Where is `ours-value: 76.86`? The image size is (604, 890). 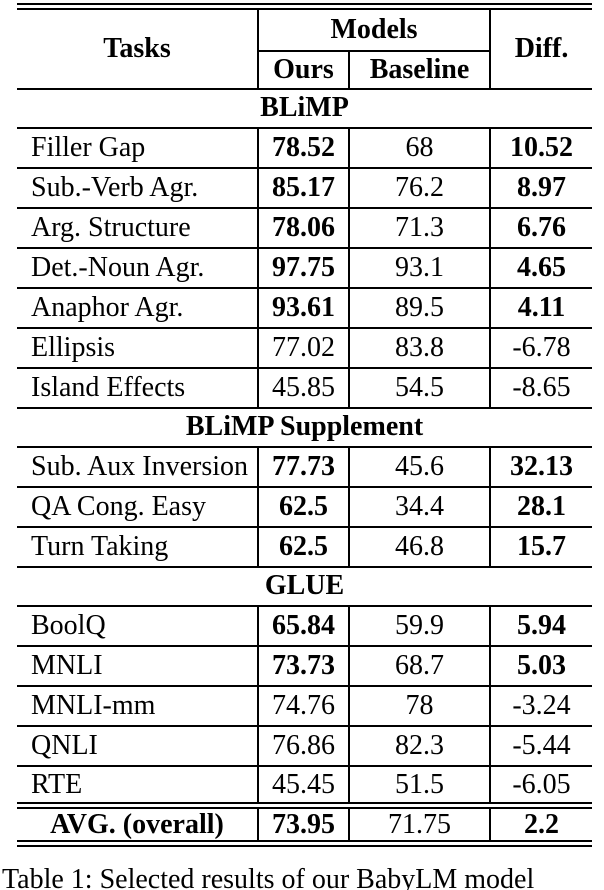
ours-value: 76.86 is located at coordinates (304, 746).